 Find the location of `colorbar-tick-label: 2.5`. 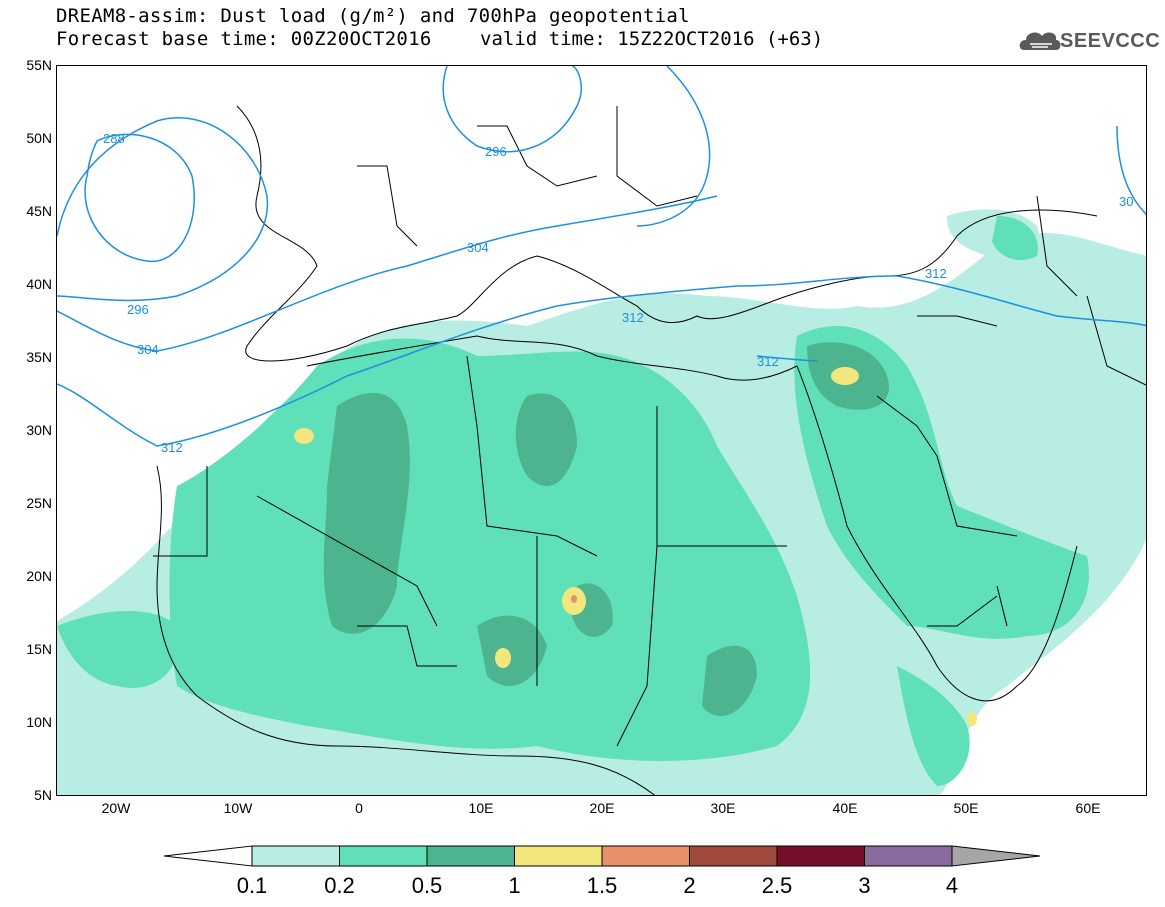

colorbar-tick-label: 2.5 is located at coordinates (777, 885).